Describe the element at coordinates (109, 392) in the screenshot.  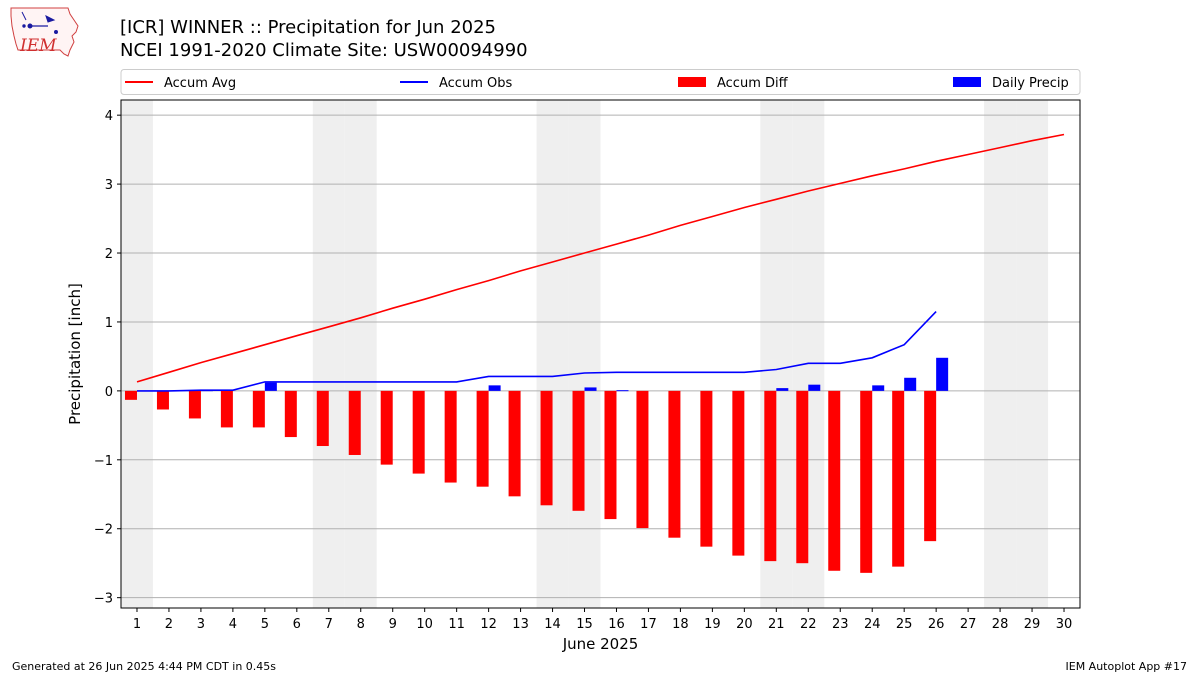
I see `y-tick-label: 0` at that location.